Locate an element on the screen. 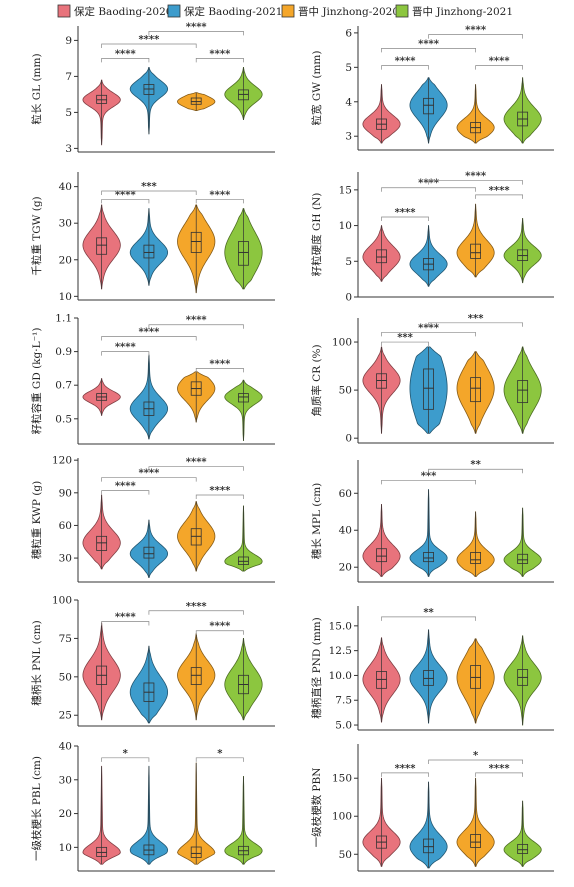 The height and width of the screenshot is (887, 574). y-tick-label: 60 is located at coordinates (65, 526).